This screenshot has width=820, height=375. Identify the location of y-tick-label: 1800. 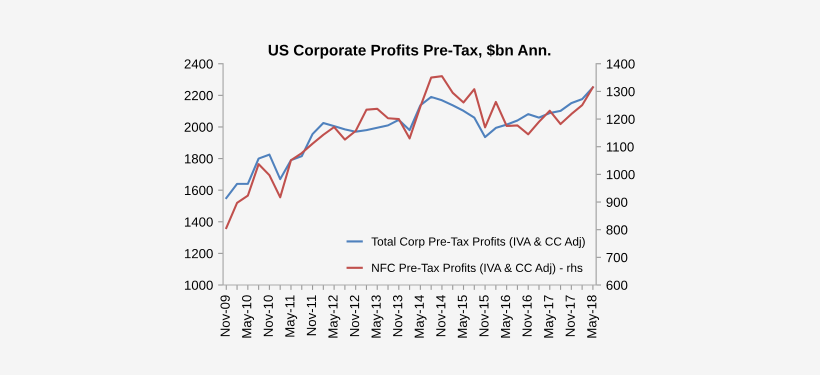
(198, 159).